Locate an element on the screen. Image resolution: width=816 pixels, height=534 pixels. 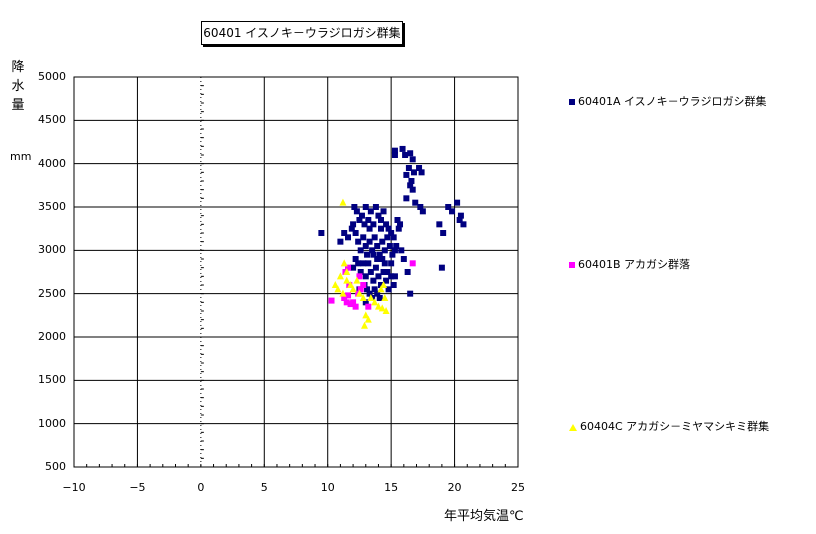
points-layer is located at coordinates (392, 237).